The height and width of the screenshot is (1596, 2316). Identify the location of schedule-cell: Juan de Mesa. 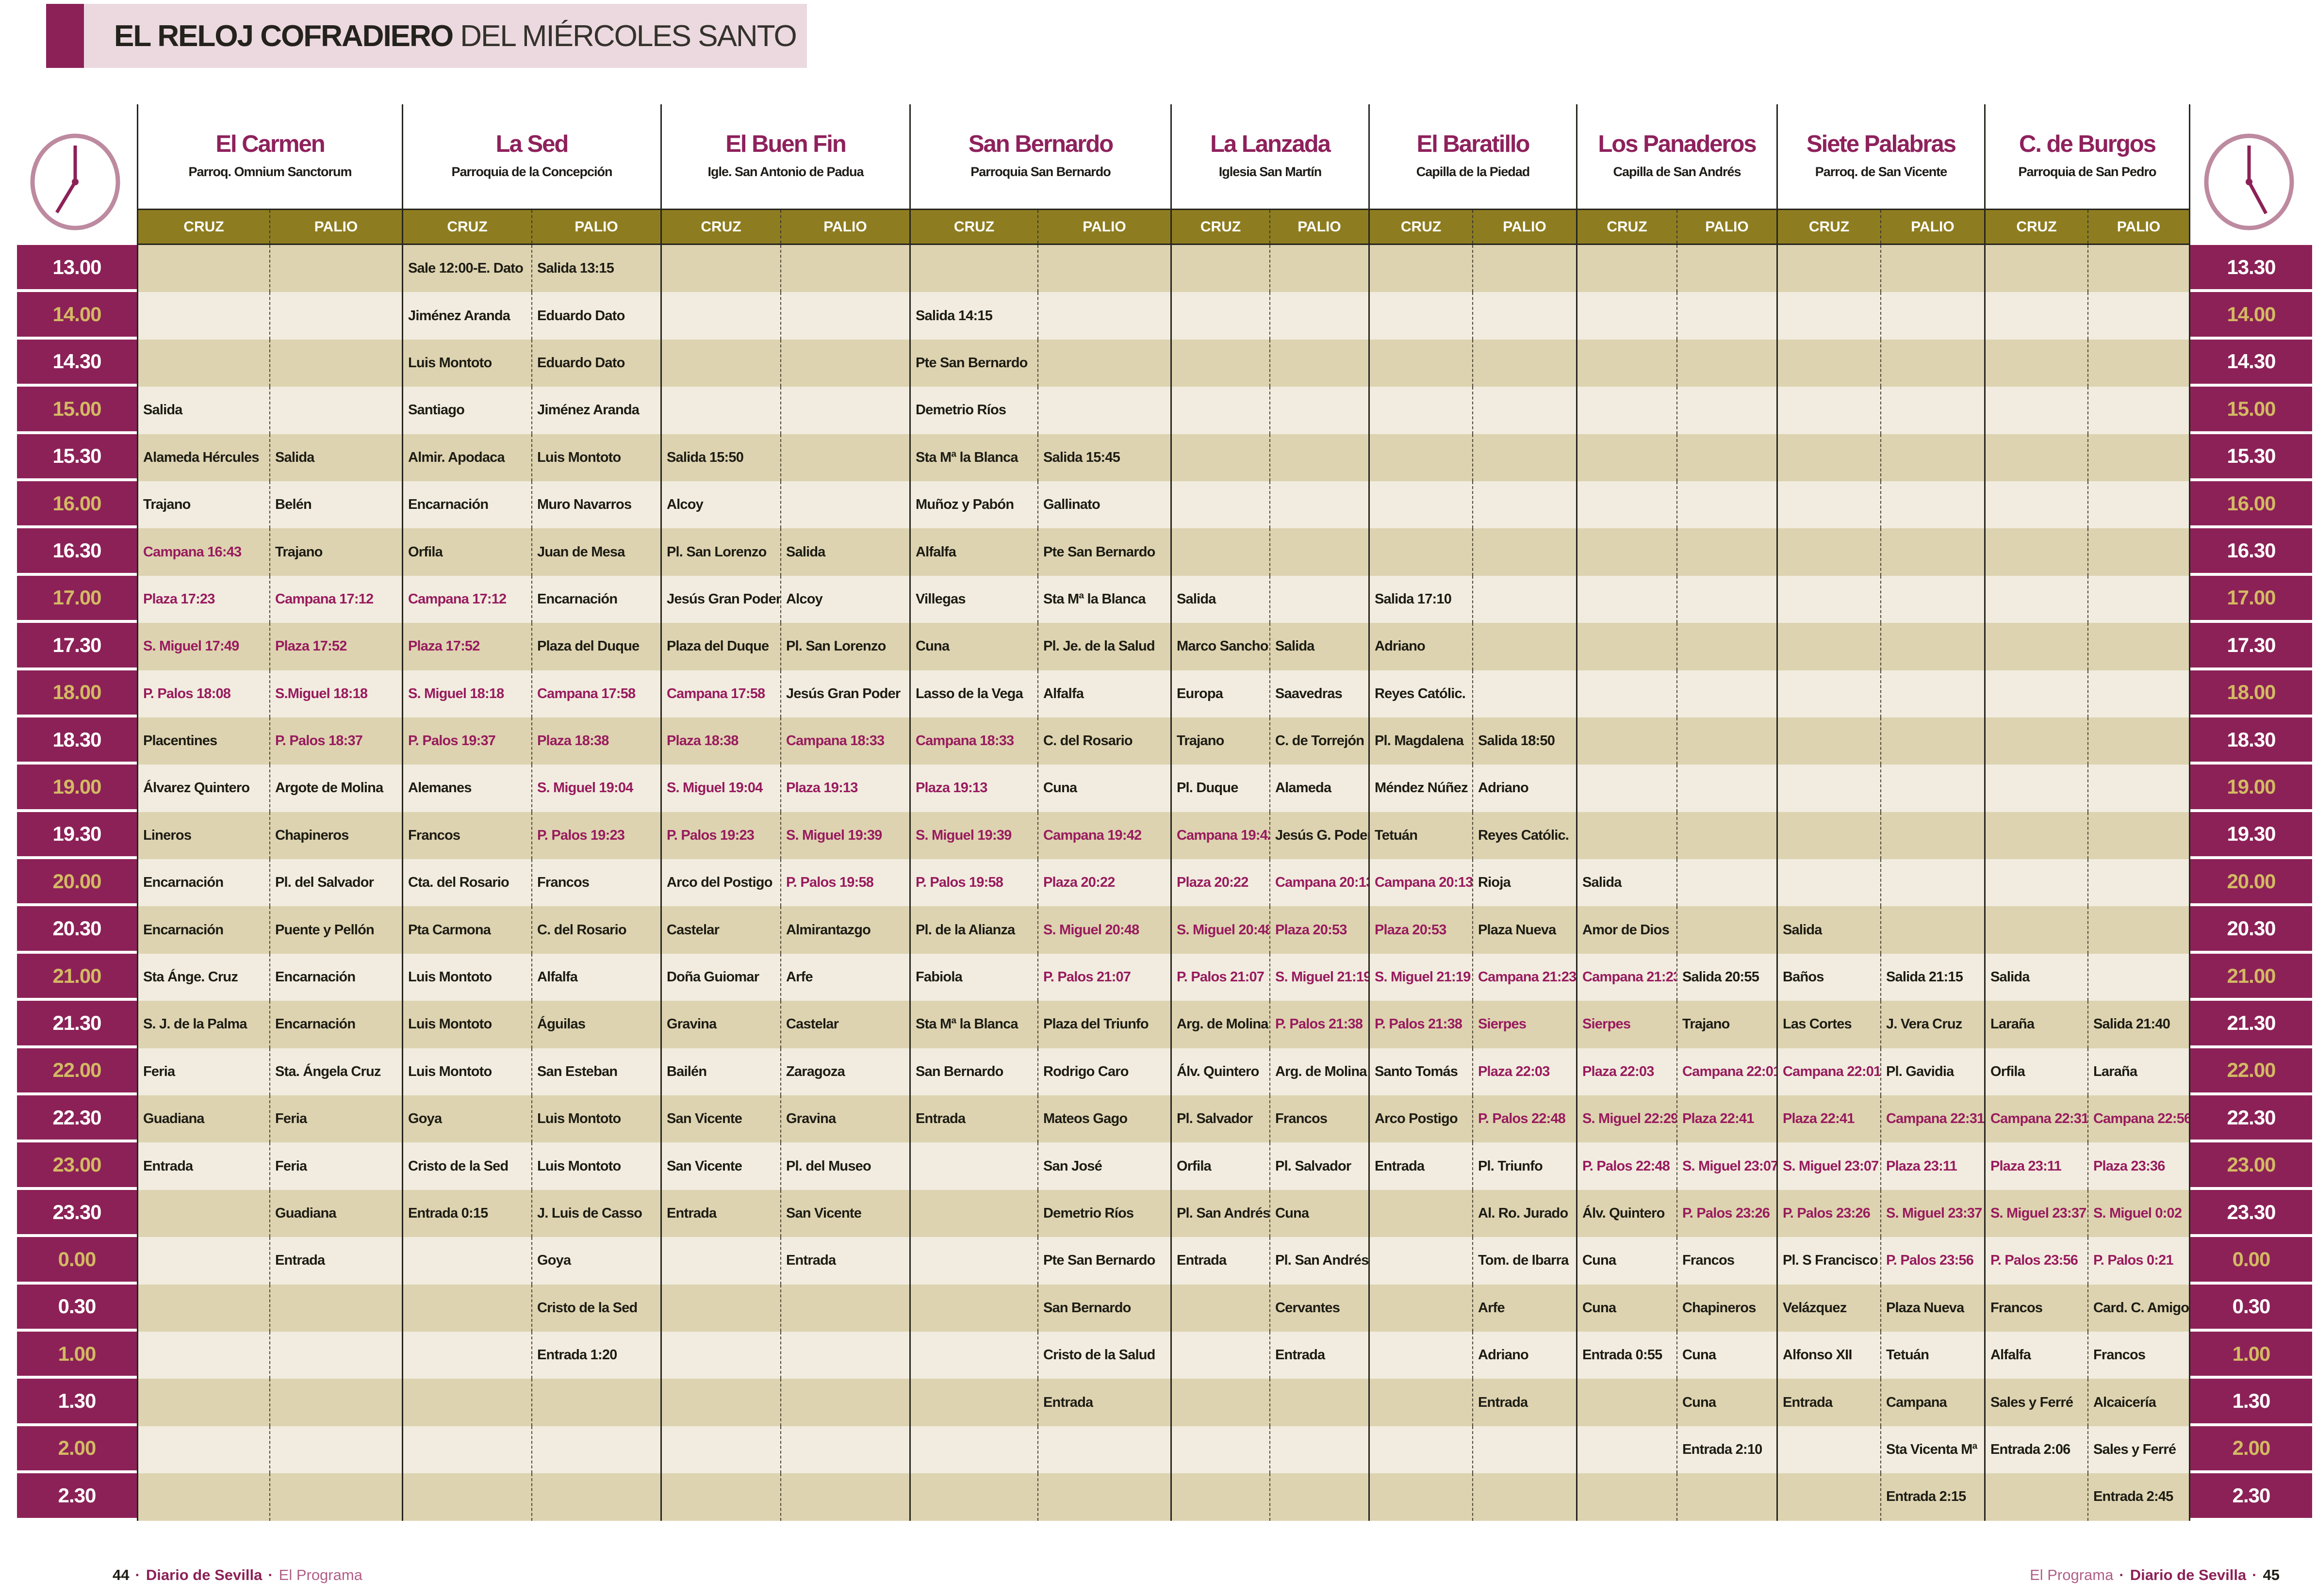
(596, 552).